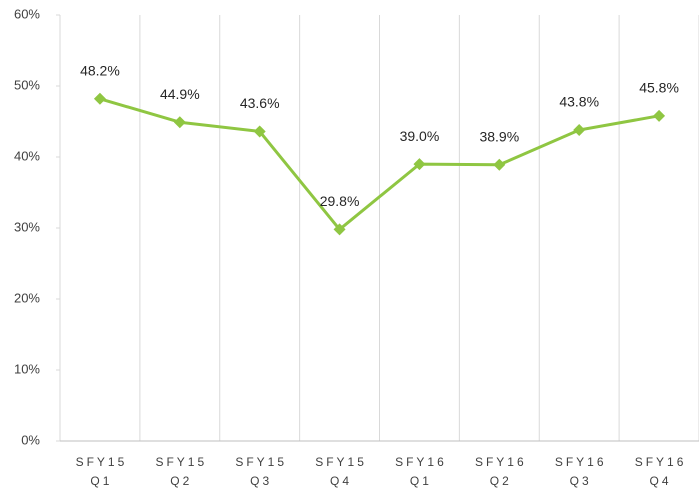 This screenshot has width=699, height=495. I want to click on y-tick-label: 30%, so click(27, 226).